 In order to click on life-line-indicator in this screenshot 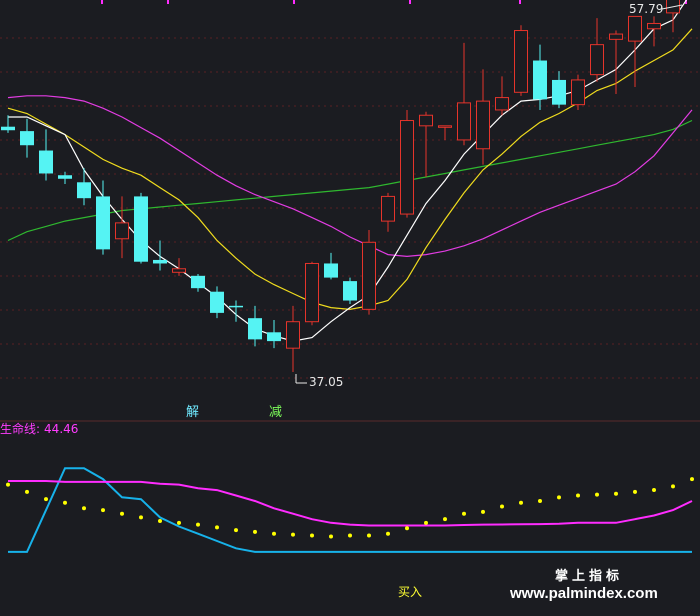, I will do `click(350, 510)`.